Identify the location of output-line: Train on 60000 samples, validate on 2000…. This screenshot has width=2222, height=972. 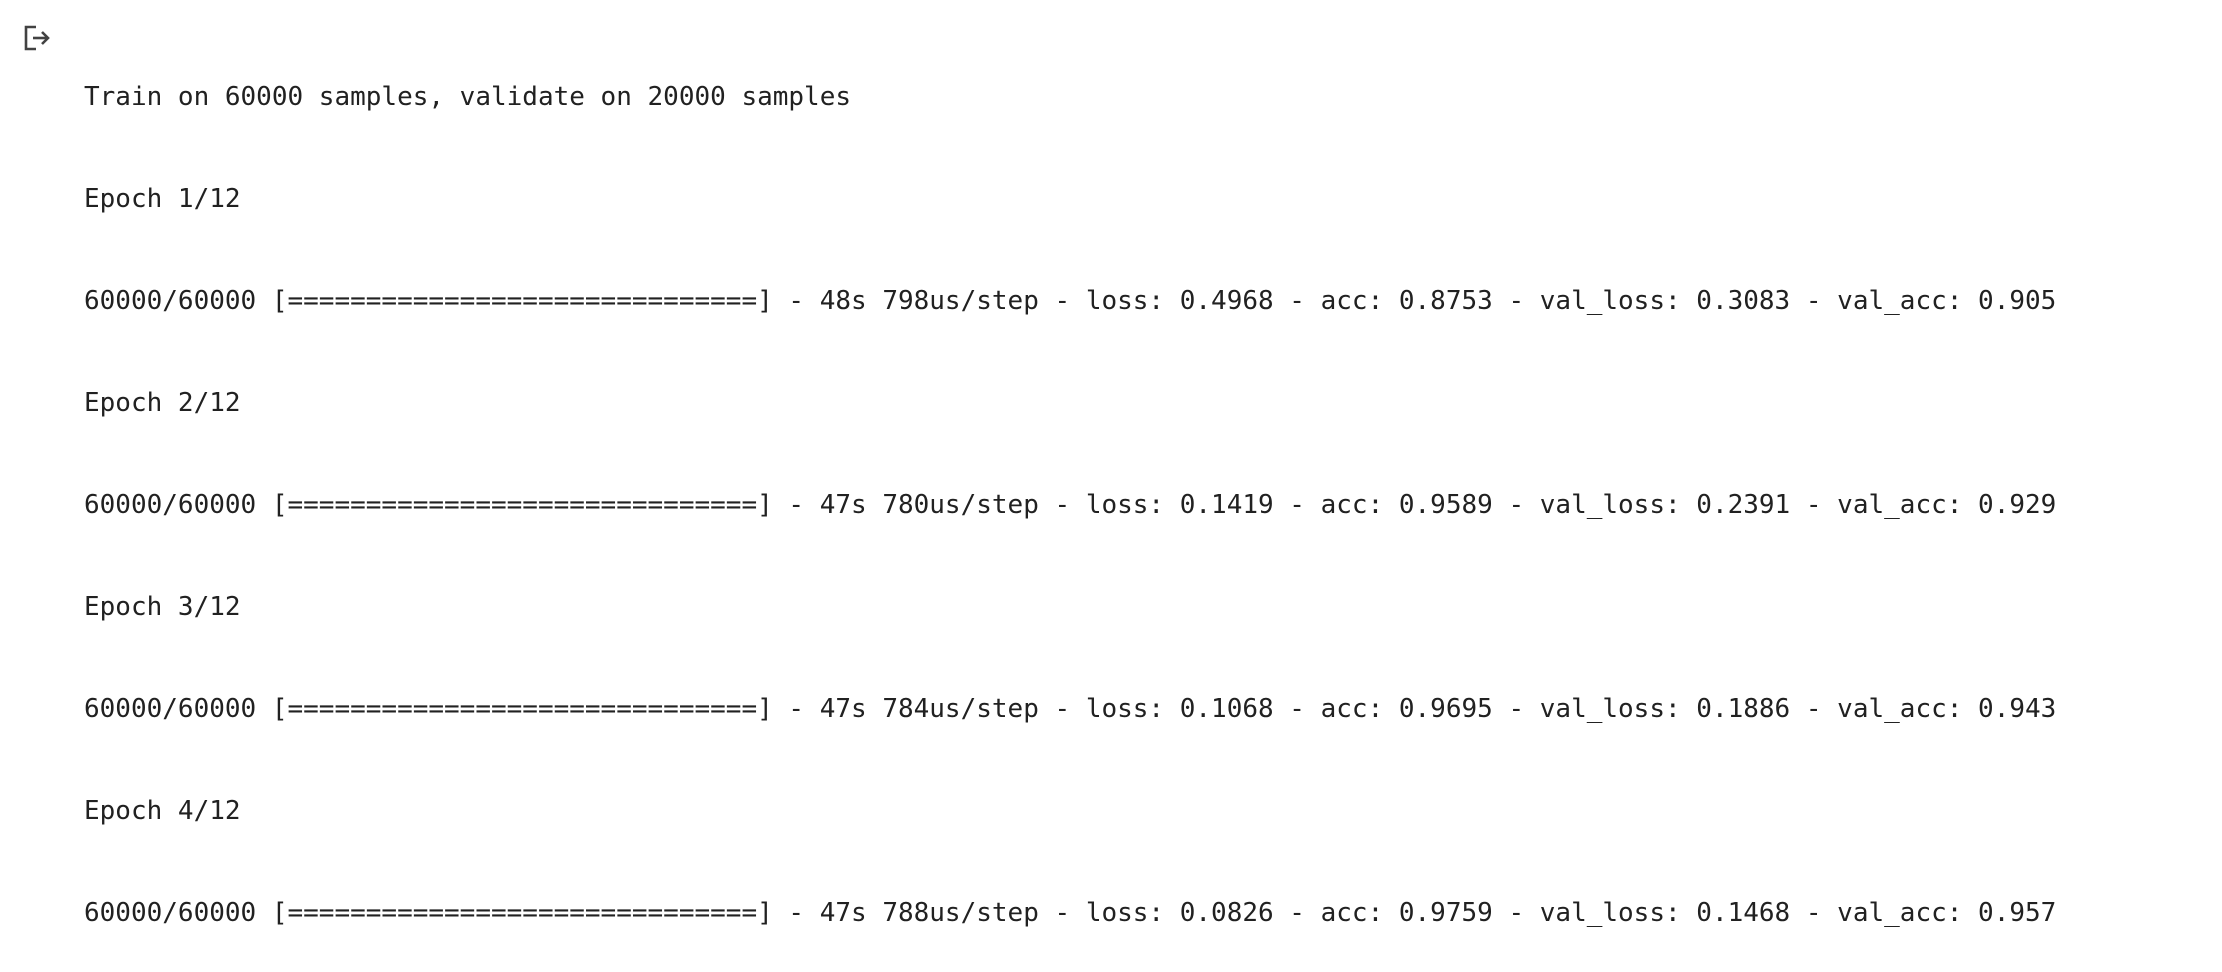
(468, 97).